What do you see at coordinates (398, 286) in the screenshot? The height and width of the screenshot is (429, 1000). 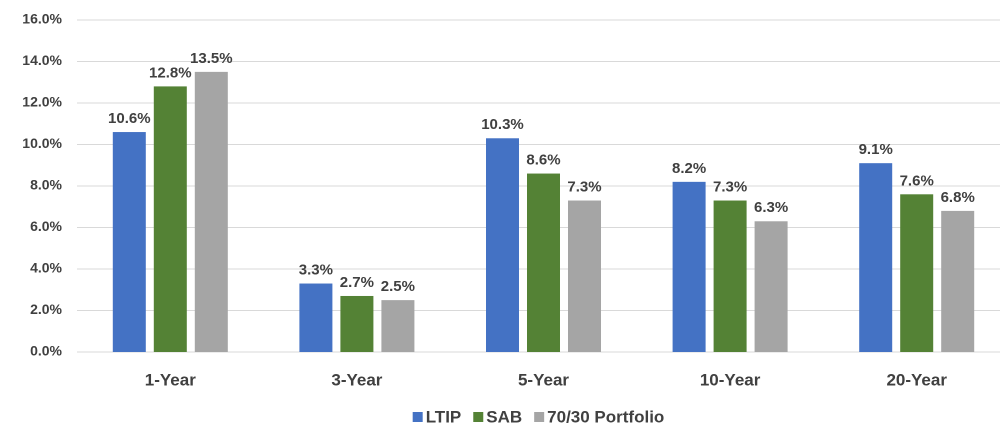 I see `data-label: 2.5%` at bounding box center [398, 286].